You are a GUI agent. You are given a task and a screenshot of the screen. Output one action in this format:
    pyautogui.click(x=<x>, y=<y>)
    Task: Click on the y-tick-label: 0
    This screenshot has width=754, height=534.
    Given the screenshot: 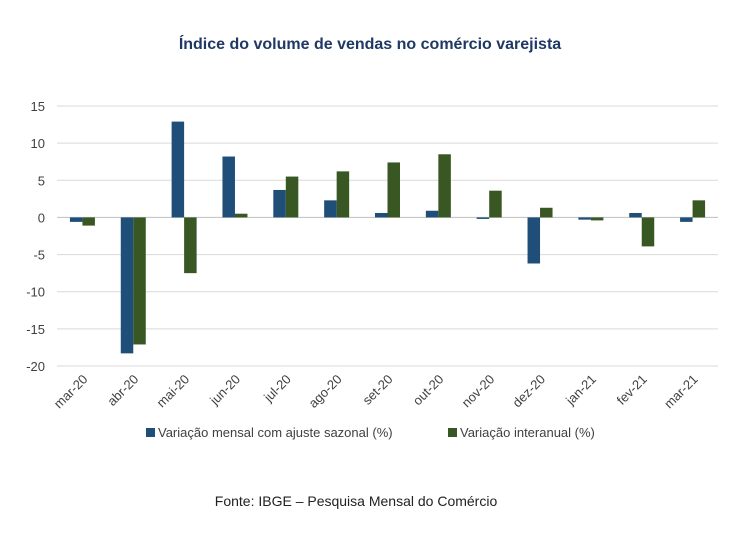 What is the action you would take?
    pyautogui.click(x=41, y=217)
    